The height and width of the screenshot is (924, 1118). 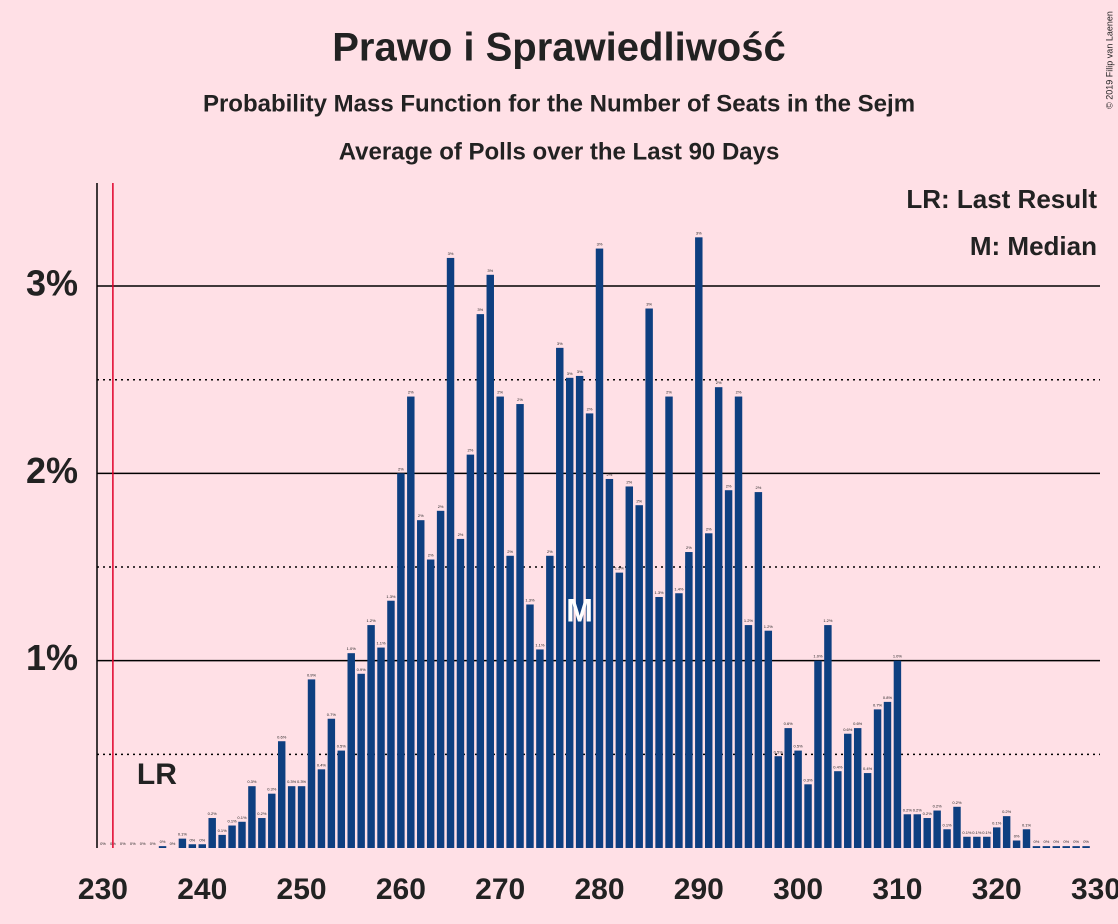 I want to click on value-label: 1.3%, so click(x=530, y=600).